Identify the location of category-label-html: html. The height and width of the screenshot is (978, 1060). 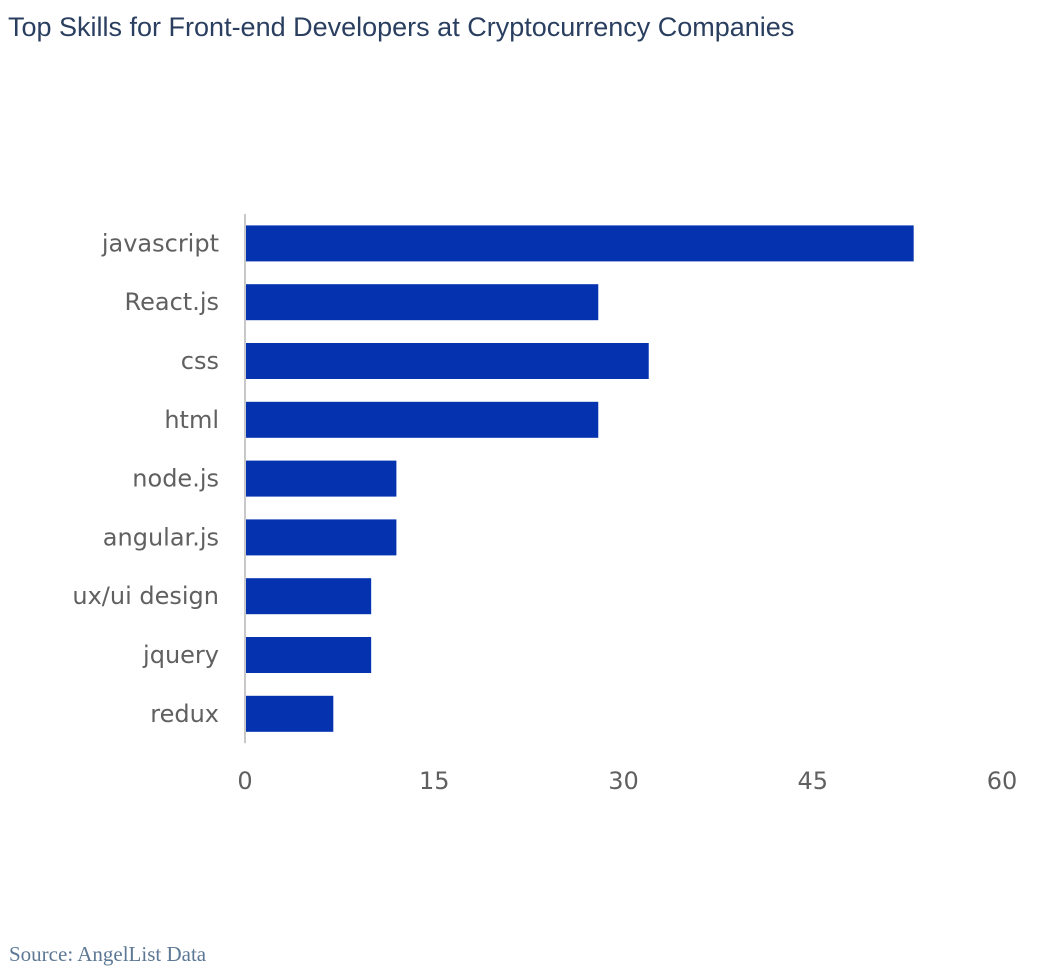
(191, 420).